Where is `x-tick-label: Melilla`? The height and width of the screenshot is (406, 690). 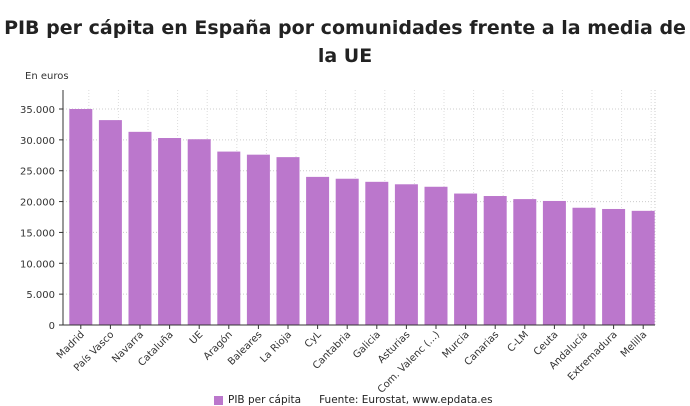
x-tick-label: Melilla is located at coordinates (634, 344).